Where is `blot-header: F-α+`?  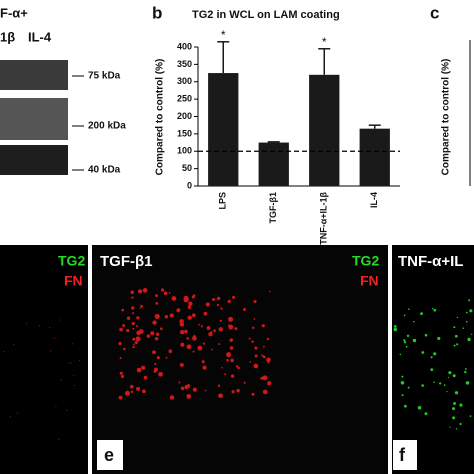
blot-header: F-α+ is located at coordinates (14, 12).